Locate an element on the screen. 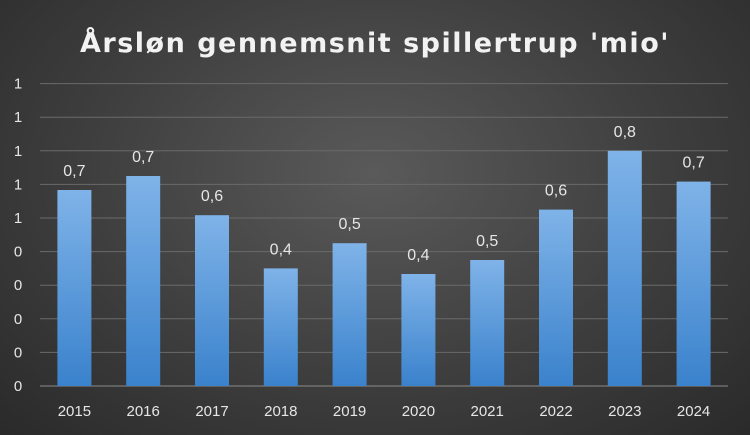  data-label-2024: 0,7 is located at coordinates (693, 163).